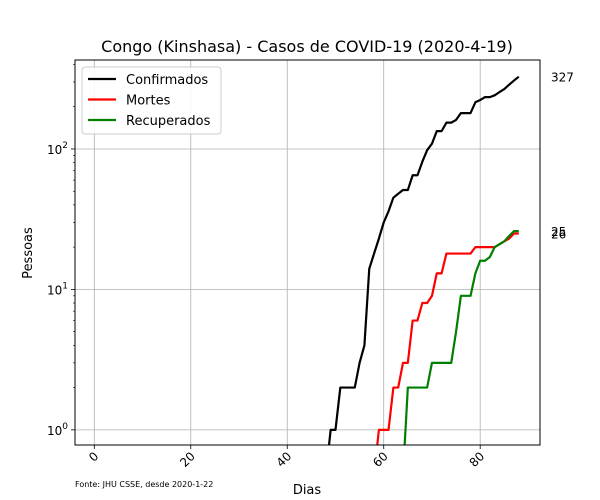 The width and height of the screenshot is (600, 500). I want to click on legend-label: Mortes, so click(148, 101).